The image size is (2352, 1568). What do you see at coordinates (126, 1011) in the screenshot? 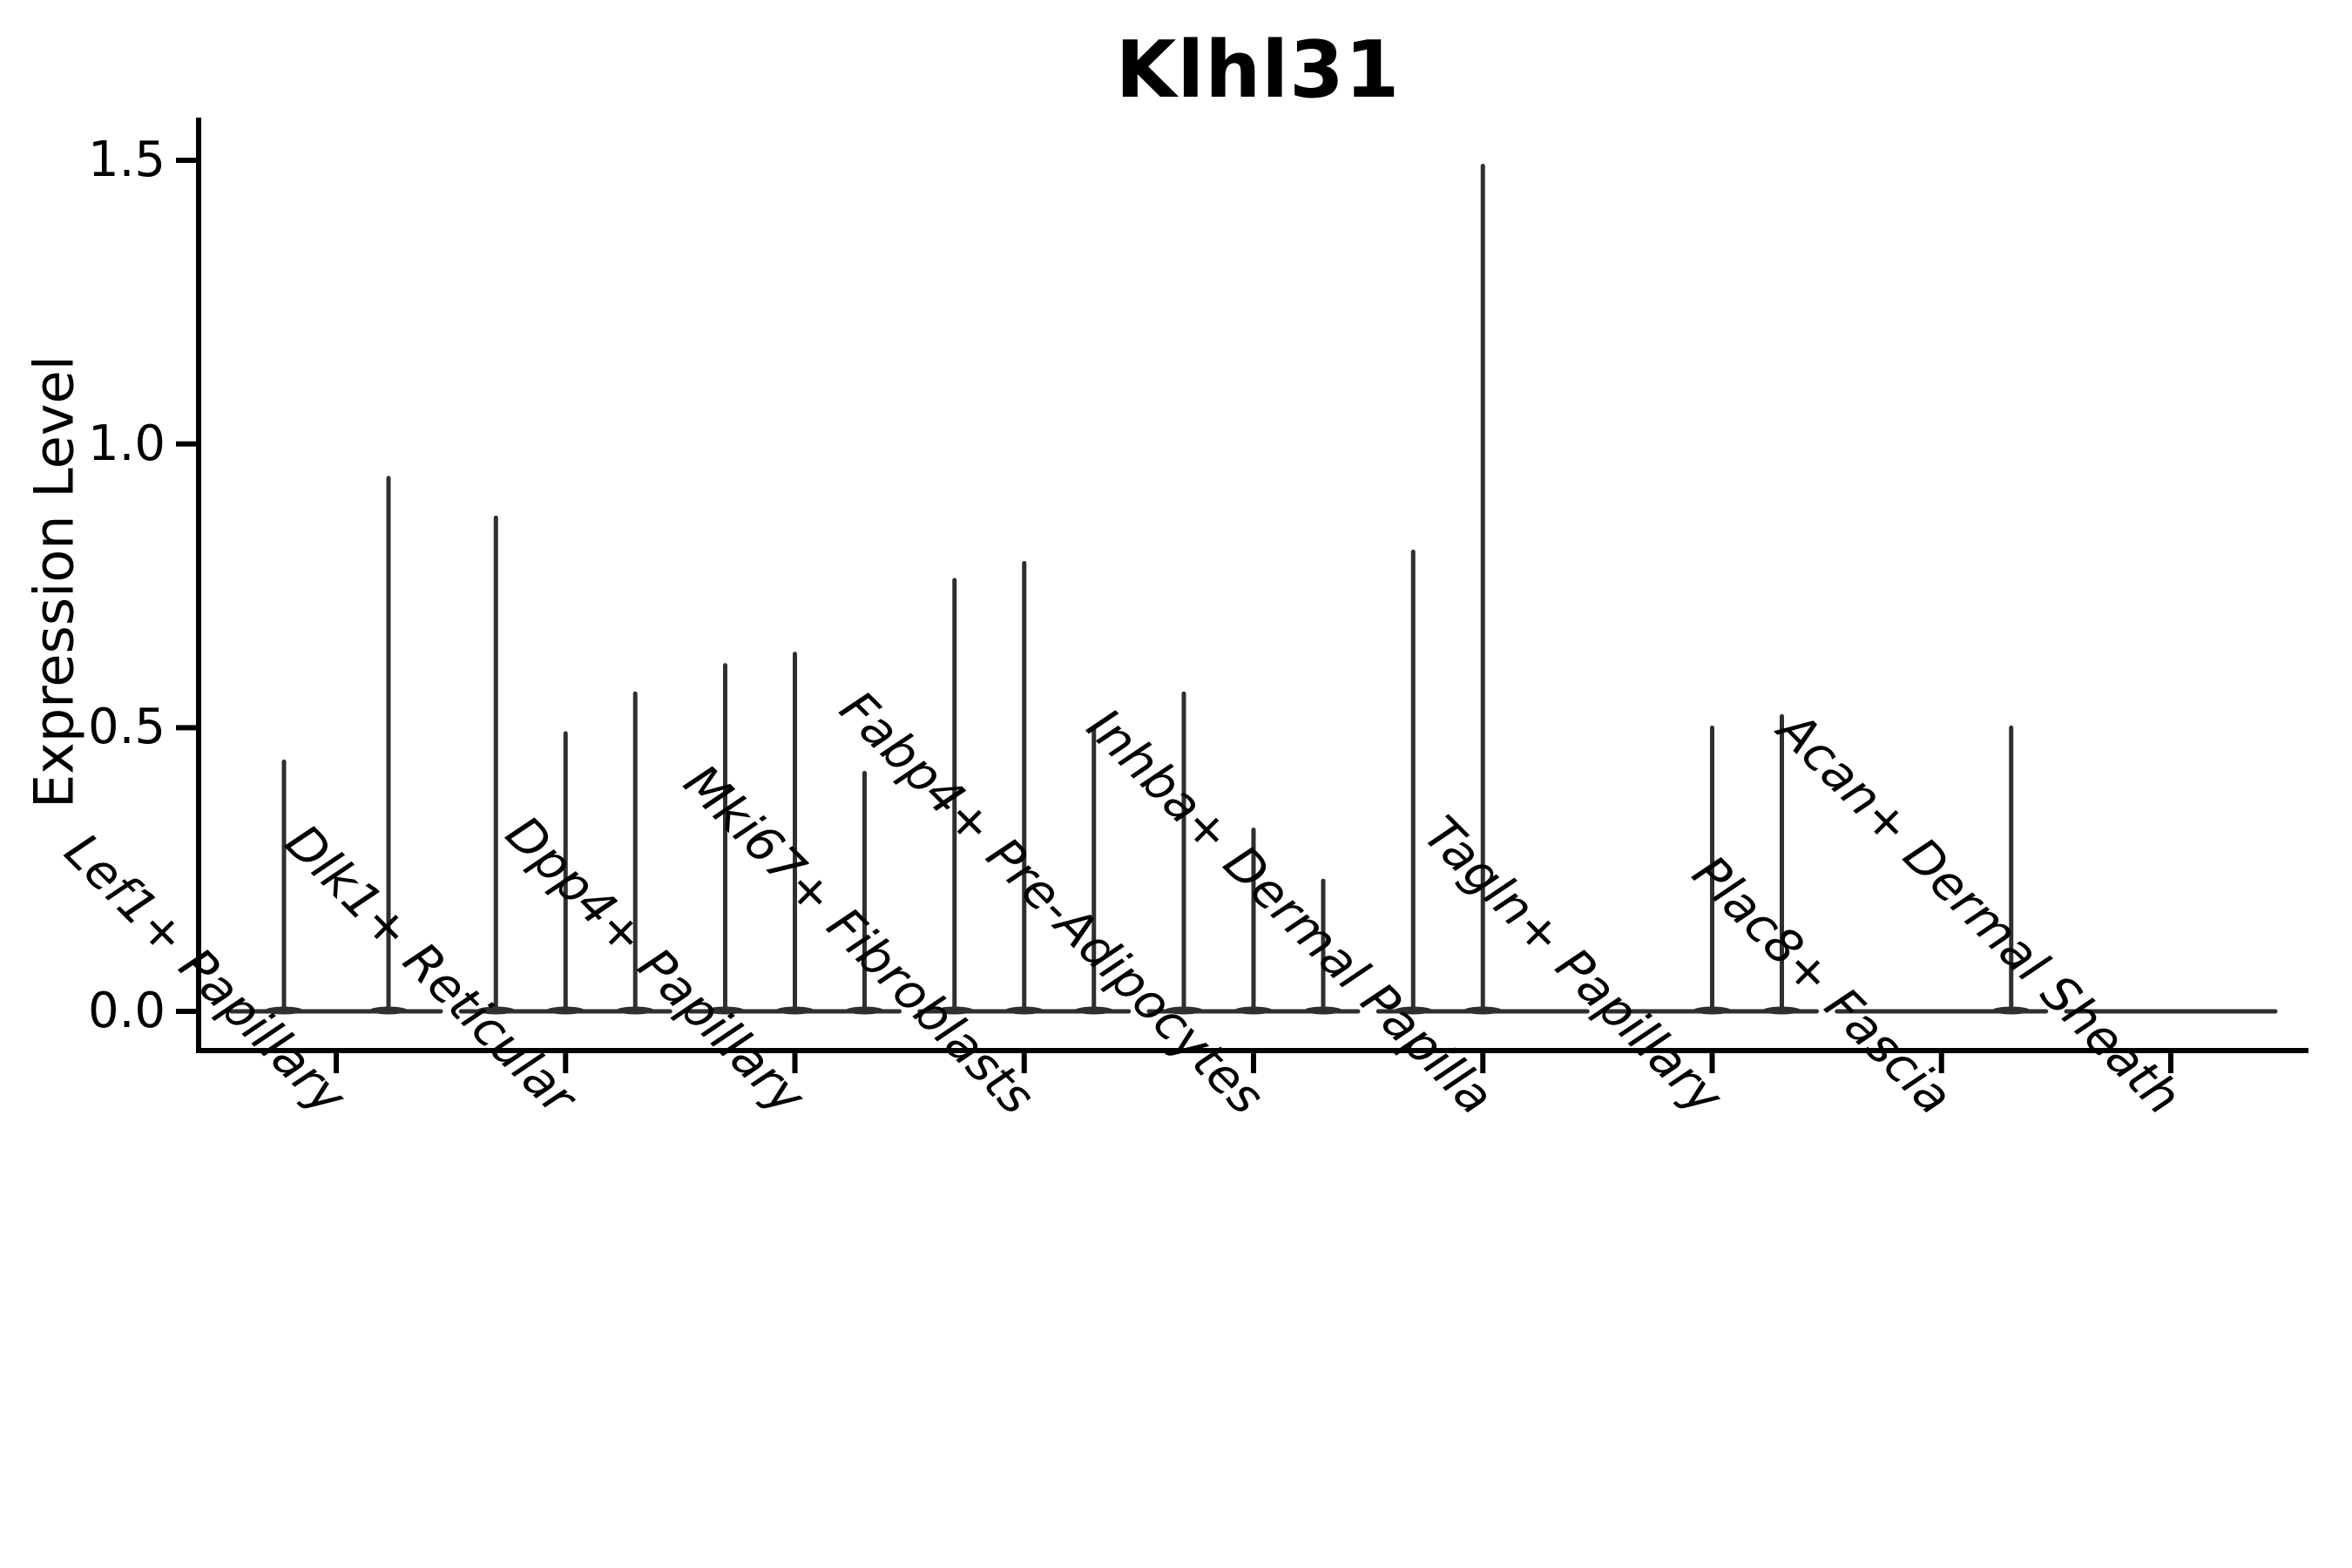
I see `y-tick-label: 0.0` at bounding box center [126, 1011].